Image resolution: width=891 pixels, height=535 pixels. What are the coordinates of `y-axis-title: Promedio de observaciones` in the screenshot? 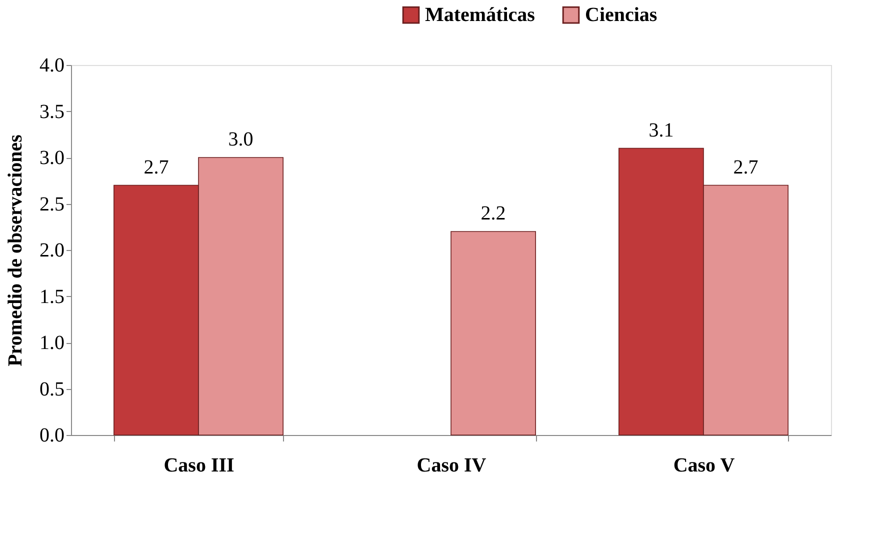 It's located at (15, 250).